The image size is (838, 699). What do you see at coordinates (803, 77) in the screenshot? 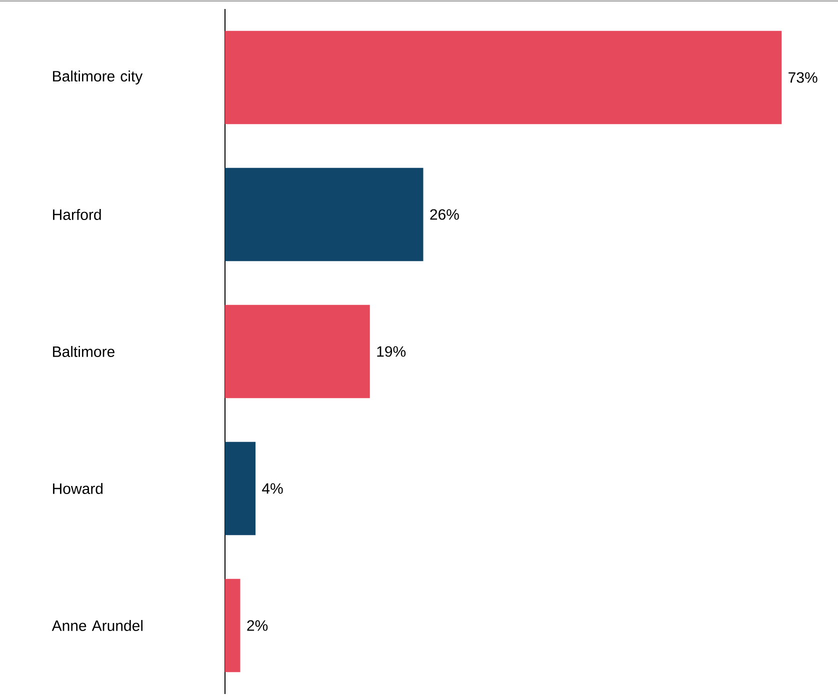
I see `data-label: 73%` at bounding box center [803, 77].